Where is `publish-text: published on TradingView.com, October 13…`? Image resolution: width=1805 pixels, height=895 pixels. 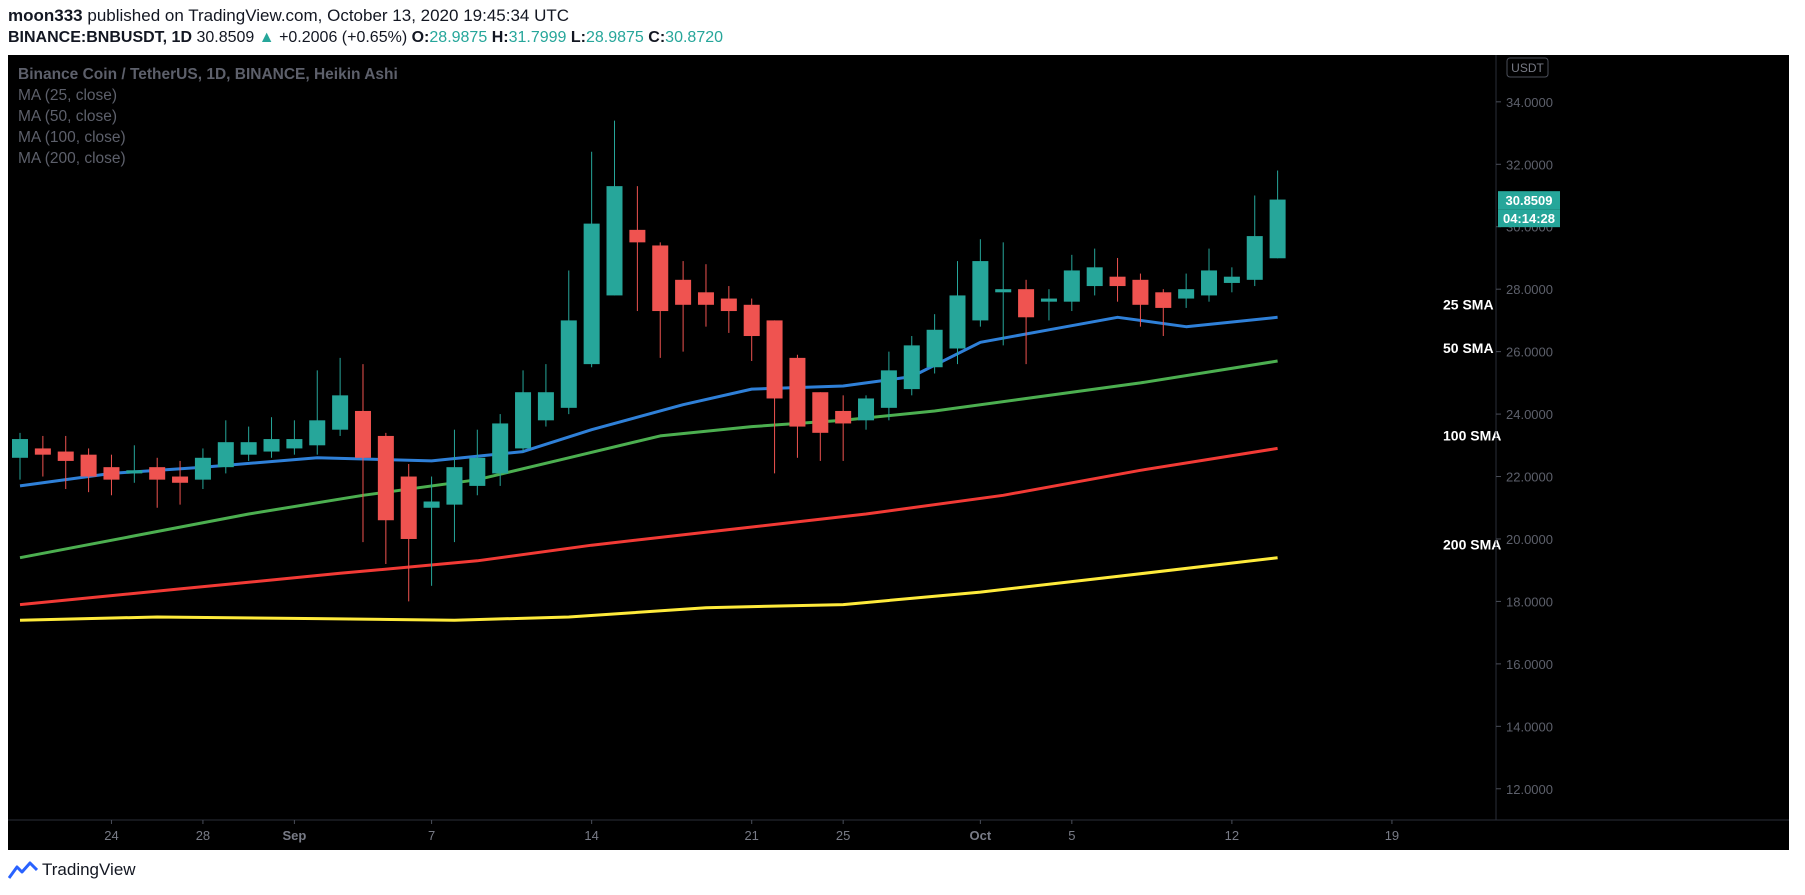 publish-text: published on TradingView.com, October 13… is located at coordinates (328, 15).